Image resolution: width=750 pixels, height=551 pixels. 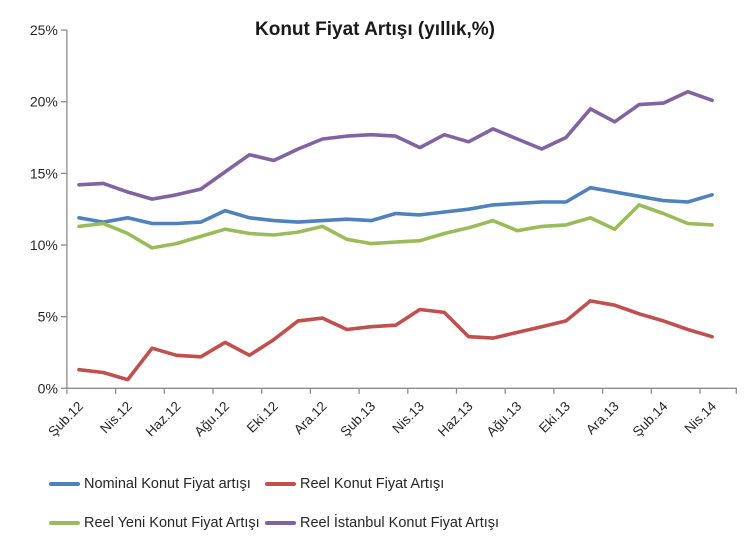 What do you see at coordinates (400, 523) in the screenshot?
I see `legend-label-reel-istanbul: Reel İstanbul Konut Fiyat Artışı` at bounding box center [400, 523].